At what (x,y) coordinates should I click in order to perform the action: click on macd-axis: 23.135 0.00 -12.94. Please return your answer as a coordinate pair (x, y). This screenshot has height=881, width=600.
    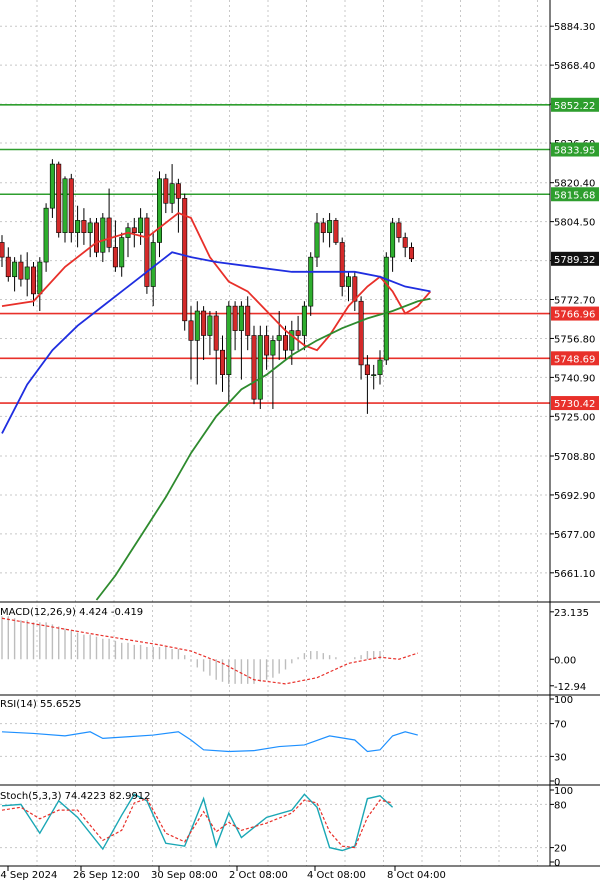
    Looking at the image, I should click on (569, 650).